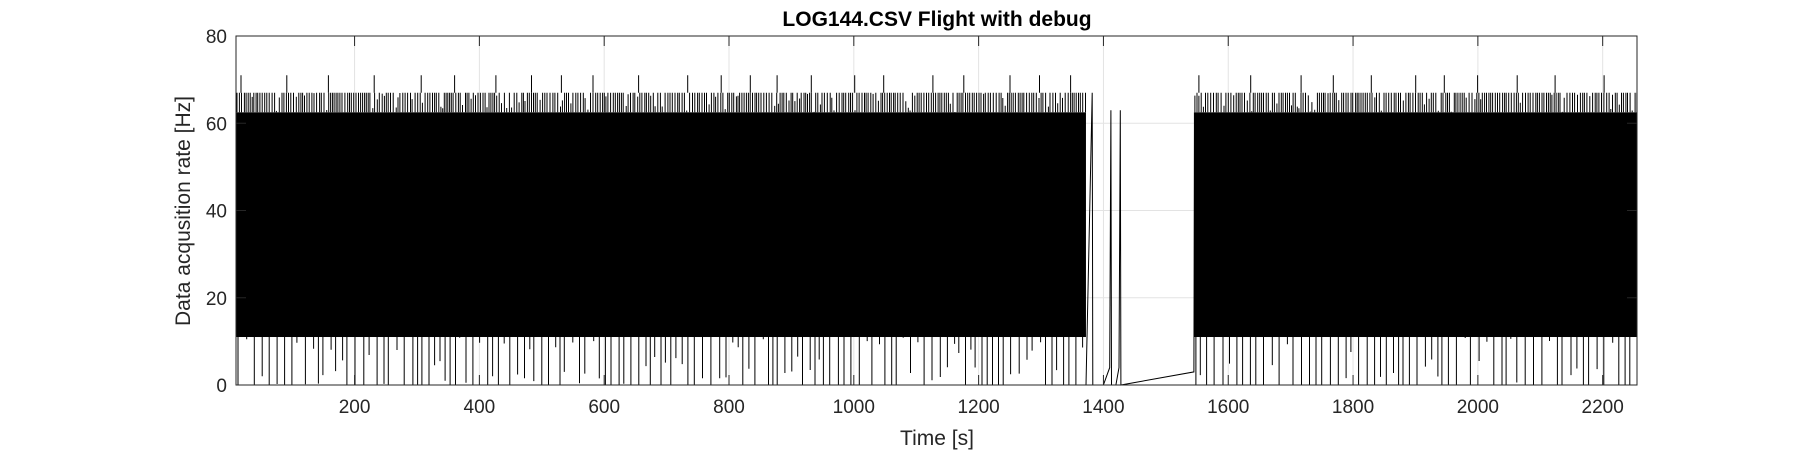 This screenshot has height=450, width=1800. Describe the element at coordinates (936, 19) in the screenshot. I see `chart-title: LOG144.CSV Flight with debug` at that location.